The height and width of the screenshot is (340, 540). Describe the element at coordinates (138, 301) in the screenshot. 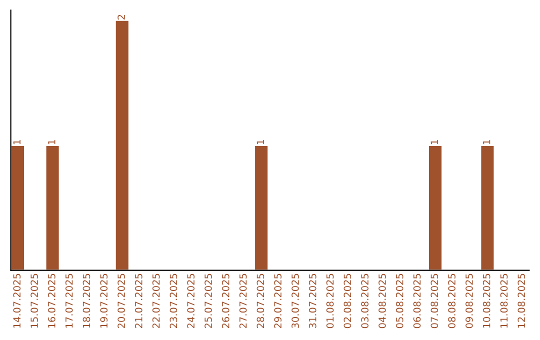

I see `x-tick-label: 21.07.2025` at that location.